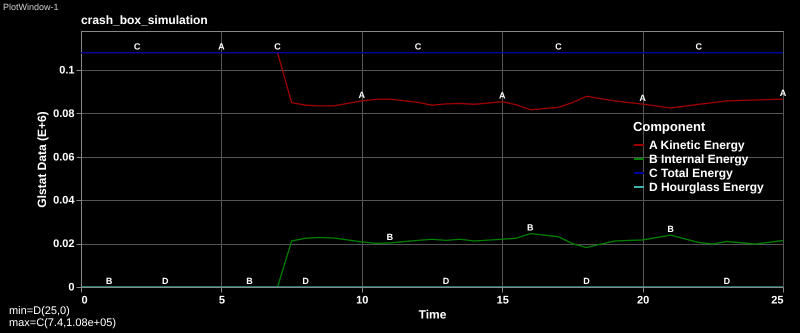 The image size is (800, 333). I want to click on chart-title: crash_box_simulation, so click(144, 20).